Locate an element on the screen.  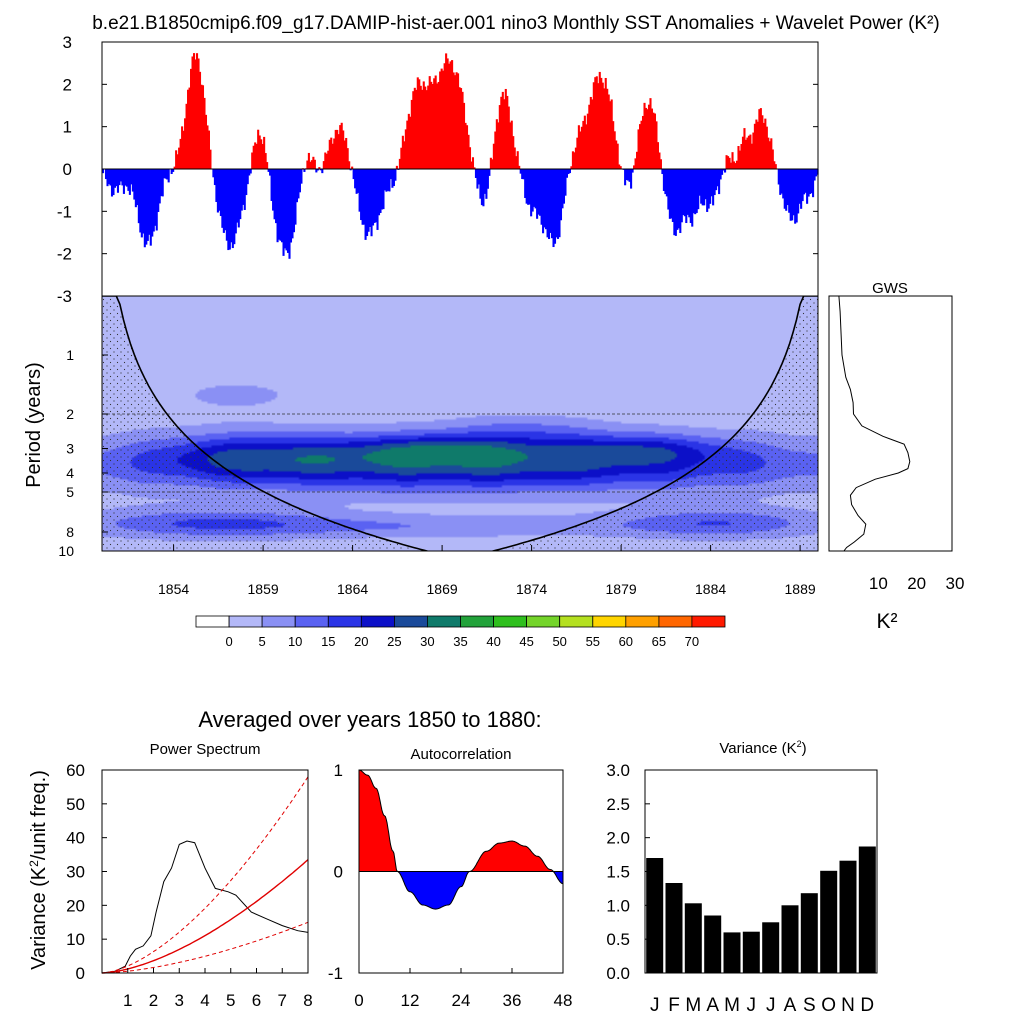
ylabel-sup: 2 is located at coordinates (34, 863).